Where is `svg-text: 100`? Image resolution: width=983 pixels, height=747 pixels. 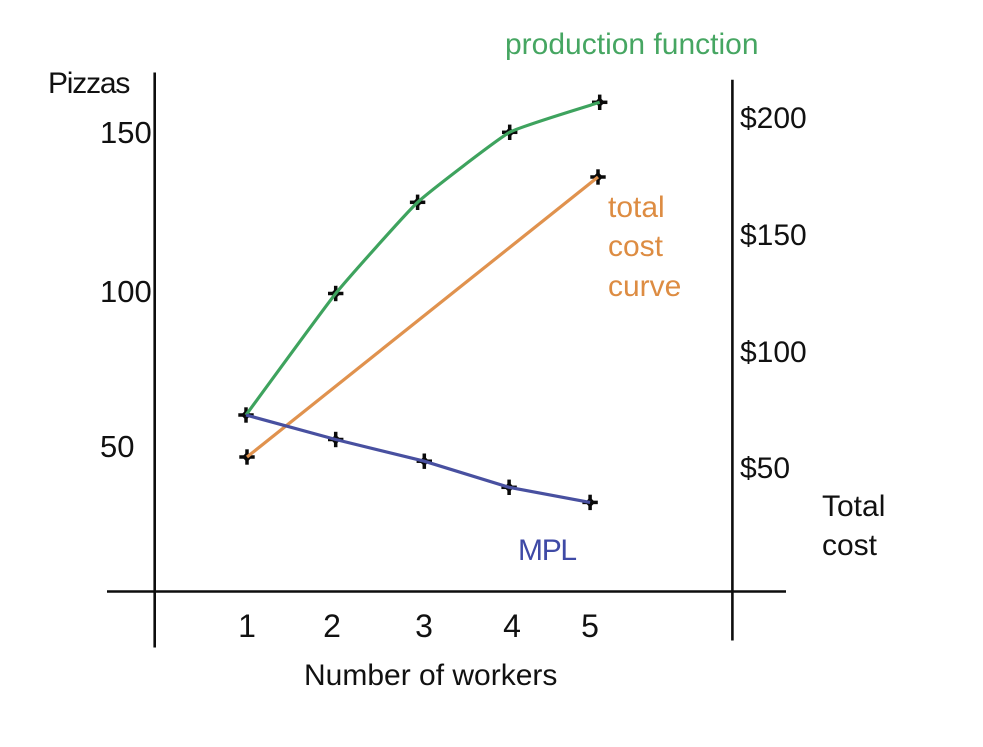
svg-text: 100 is located at coordinates (126, 291).